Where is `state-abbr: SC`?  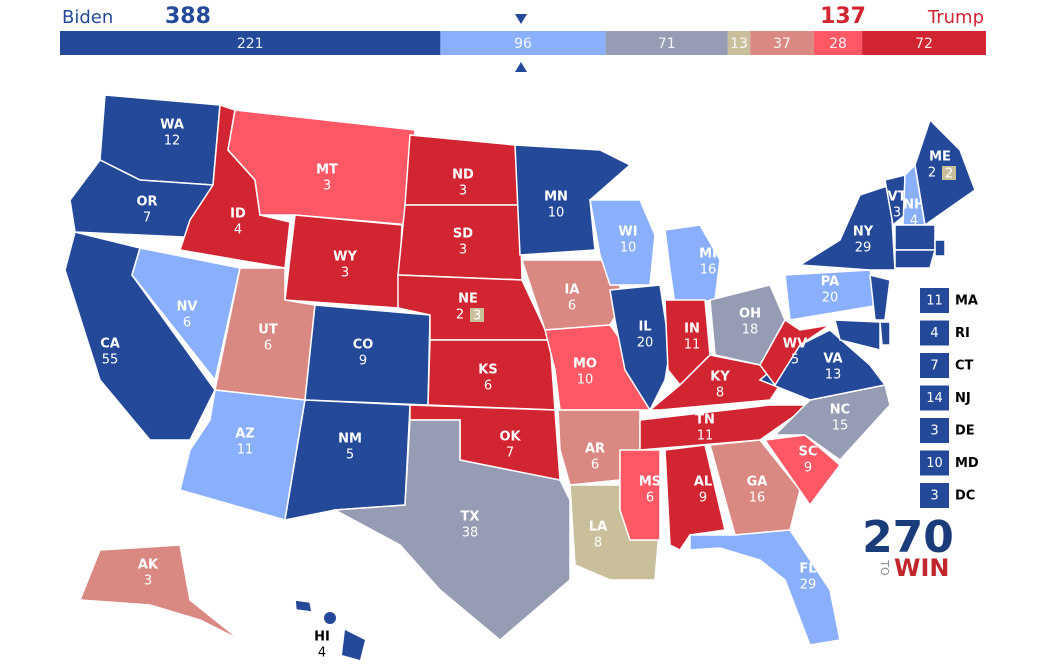 state-abbr: SC is located at coordinates (808, 452).